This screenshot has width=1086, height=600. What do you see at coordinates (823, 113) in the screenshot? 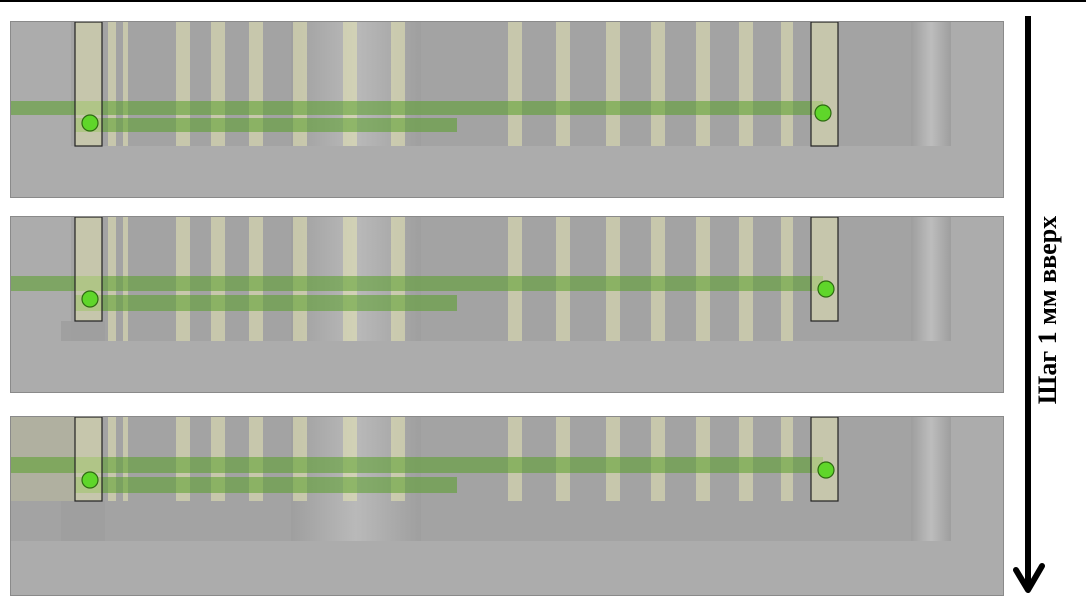
I see `right-marker` at bounding box center [823, 113].